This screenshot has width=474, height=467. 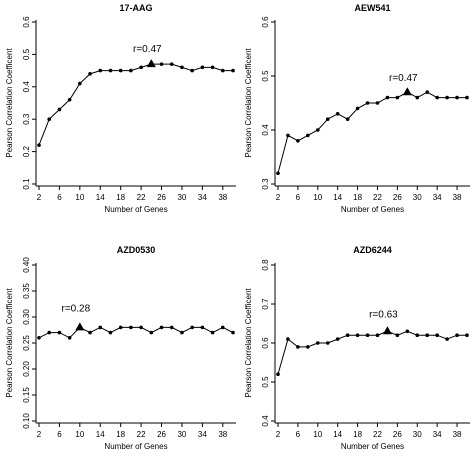 What do you see at coordinates (26, 291) in the screenshot?
I see `y-tick-label: 0.35` at bounding box center [26, 291].